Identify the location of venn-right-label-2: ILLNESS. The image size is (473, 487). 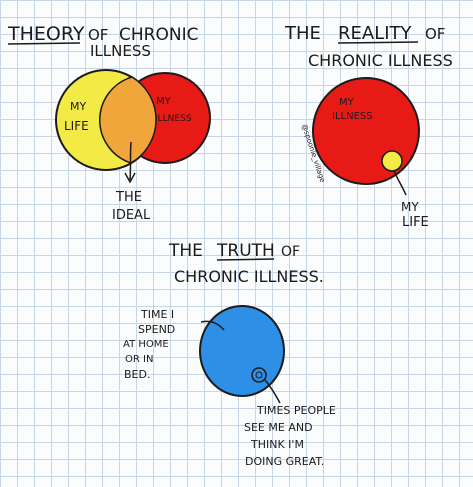
(173, 119).